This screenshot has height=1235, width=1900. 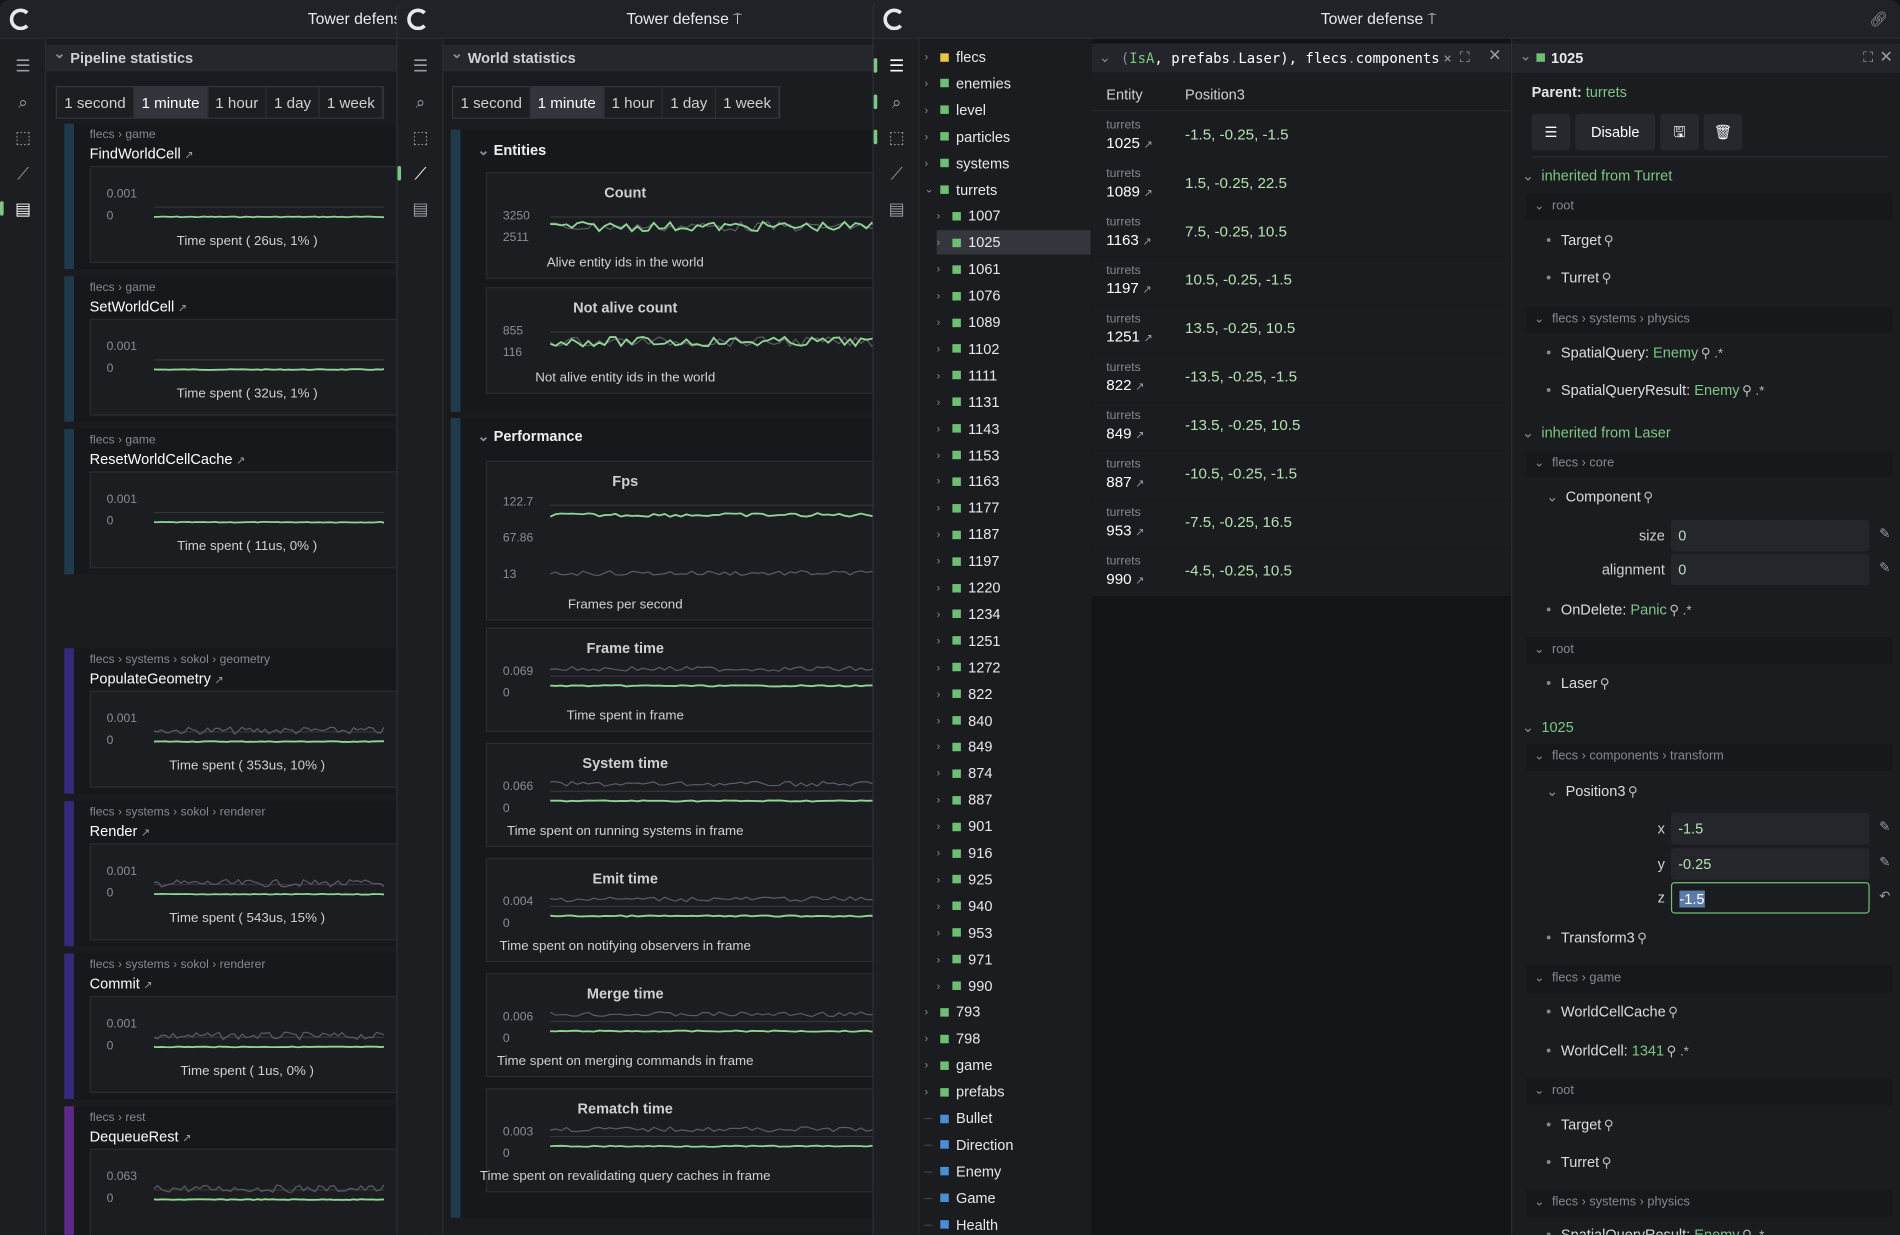 I want to click on tree-item: › 1131, so click(x=1014, y=402).